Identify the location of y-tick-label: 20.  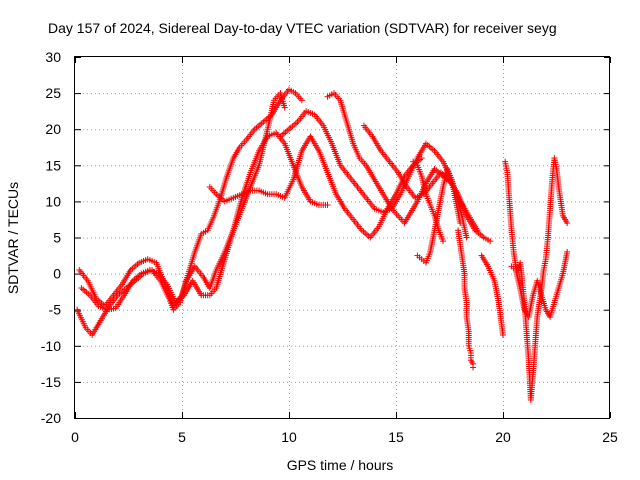
(53, 129).